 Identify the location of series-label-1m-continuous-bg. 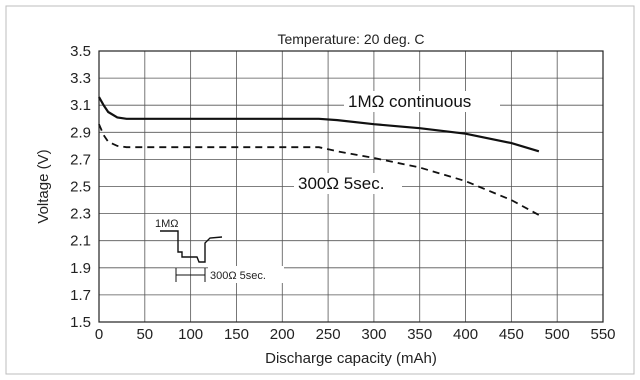
(422, 101).